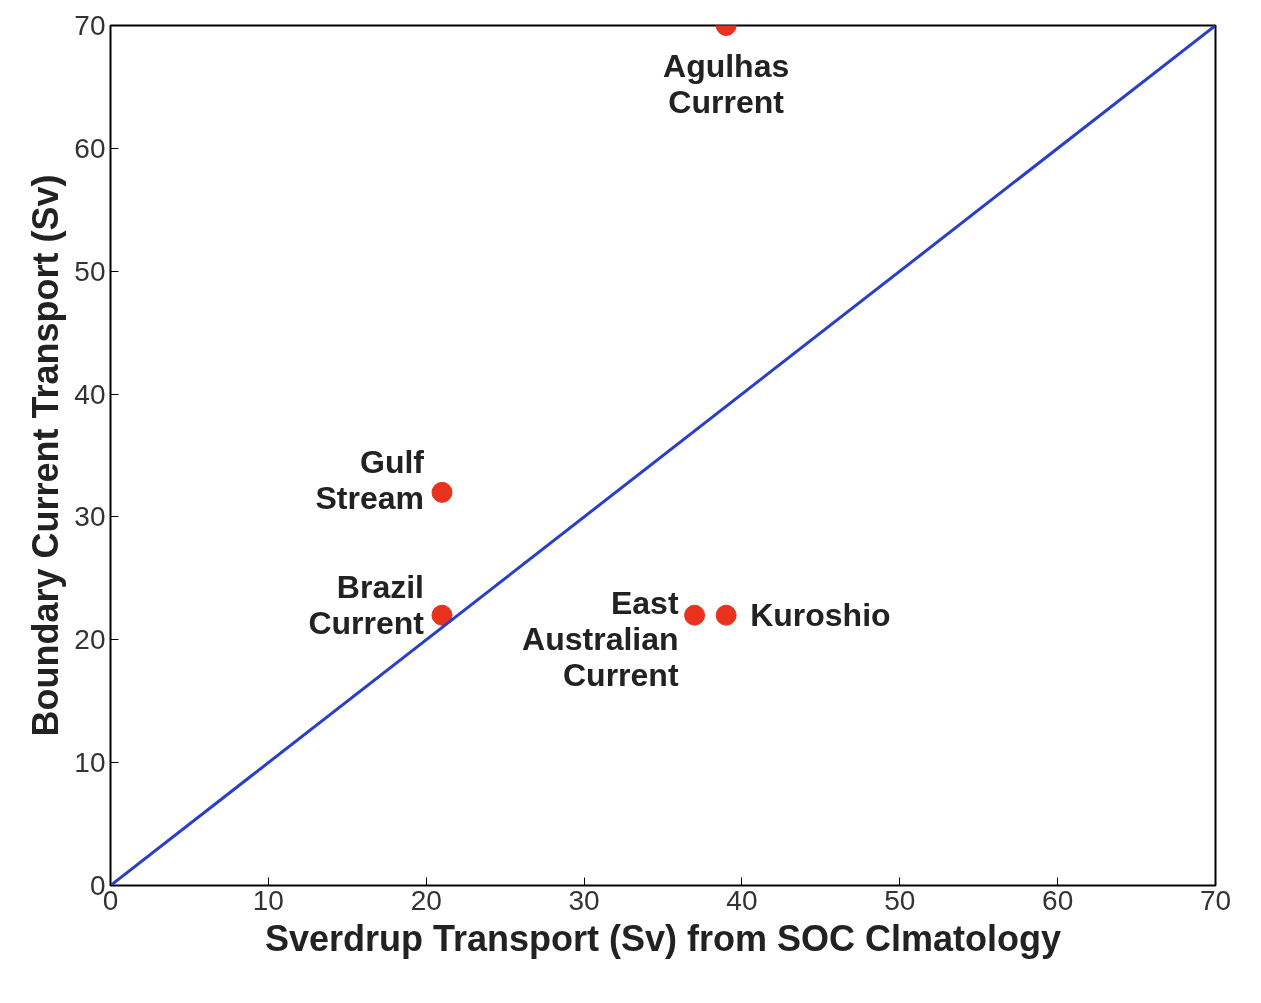 The height and width of the screenshot is (1003, 1261). Describe the element at coordinates (663, 938) in the screenshot. I see `x-axis-title: Sverdrup Transport (Sv) from SOC Clmatology` at that location.